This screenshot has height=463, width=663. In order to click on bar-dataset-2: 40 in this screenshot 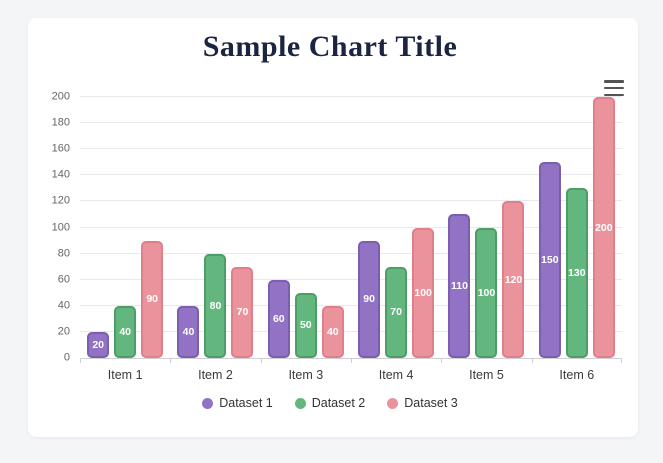, I will do `click(125, 331)`.